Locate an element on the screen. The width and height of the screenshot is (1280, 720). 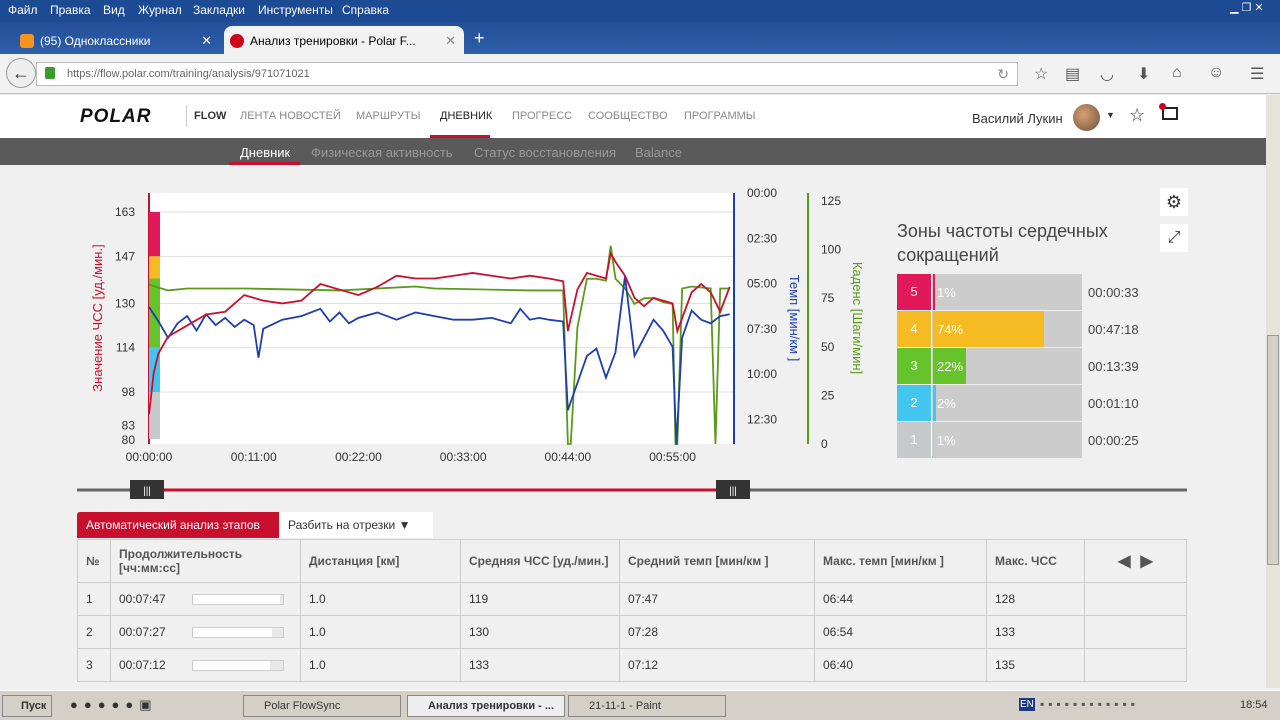
table-row: 3 00:07:12 1.0 133 07:12 06:40 135 is located at coordinates (632, 665).